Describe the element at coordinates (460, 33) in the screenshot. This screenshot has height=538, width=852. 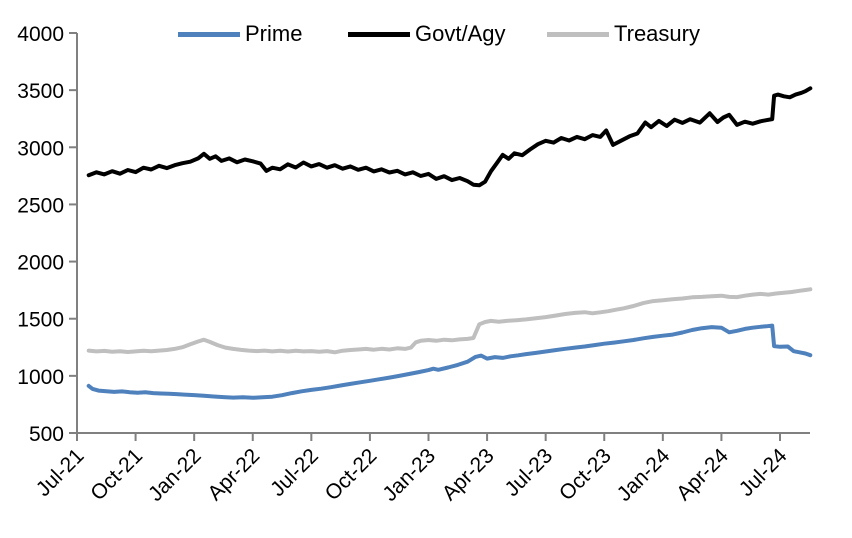
I see `legend-label-govt-agy: Govt/Agy` at that location.